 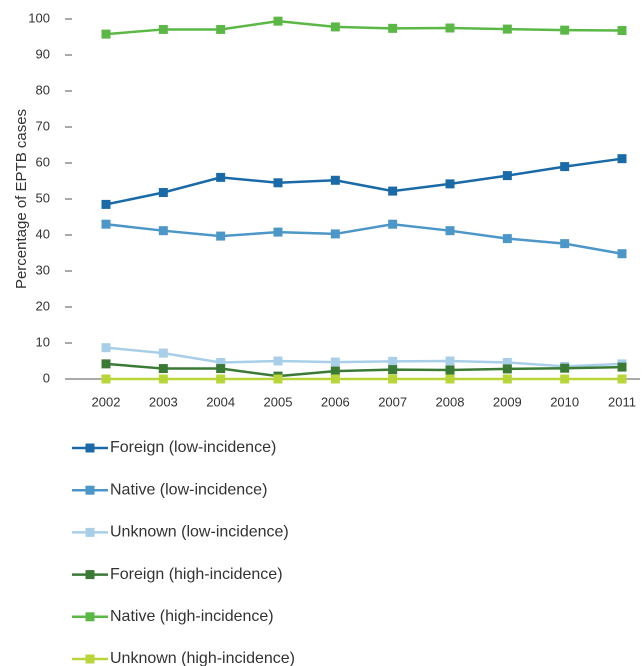 I want to click on x-tick-label: 2003, so click(x=163, y=401).